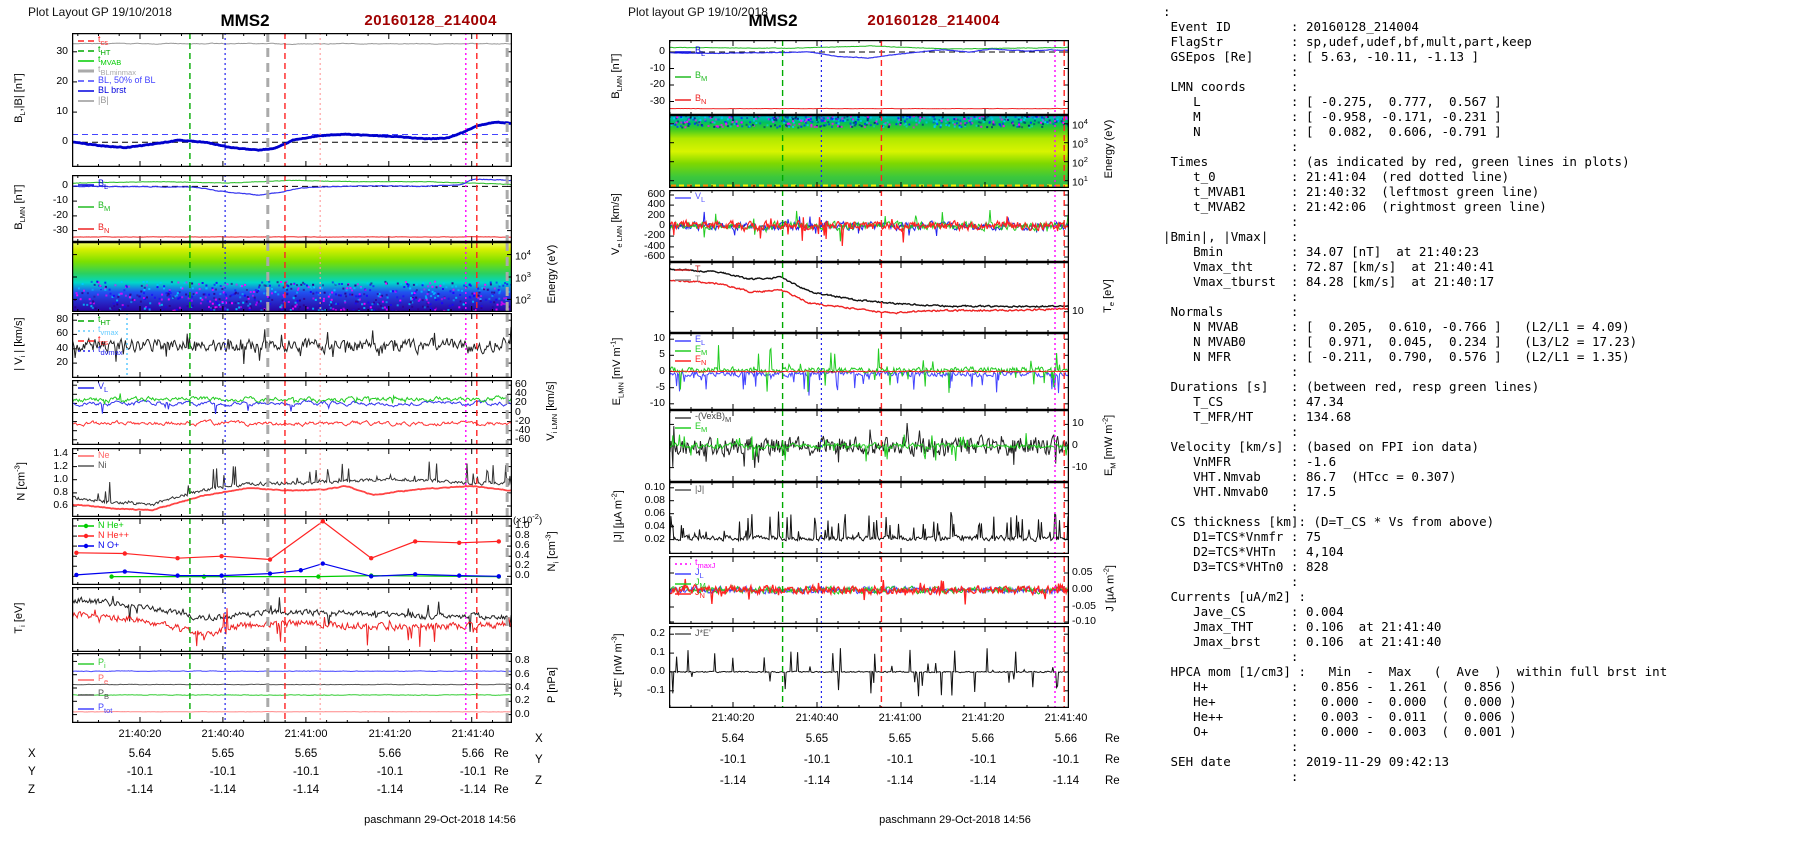 This screenshot has width=1804, height=841. Describe the element at coordinates (1109, 588) in the screenshot. I see `axis-label: J [µA m-2]` at that location.